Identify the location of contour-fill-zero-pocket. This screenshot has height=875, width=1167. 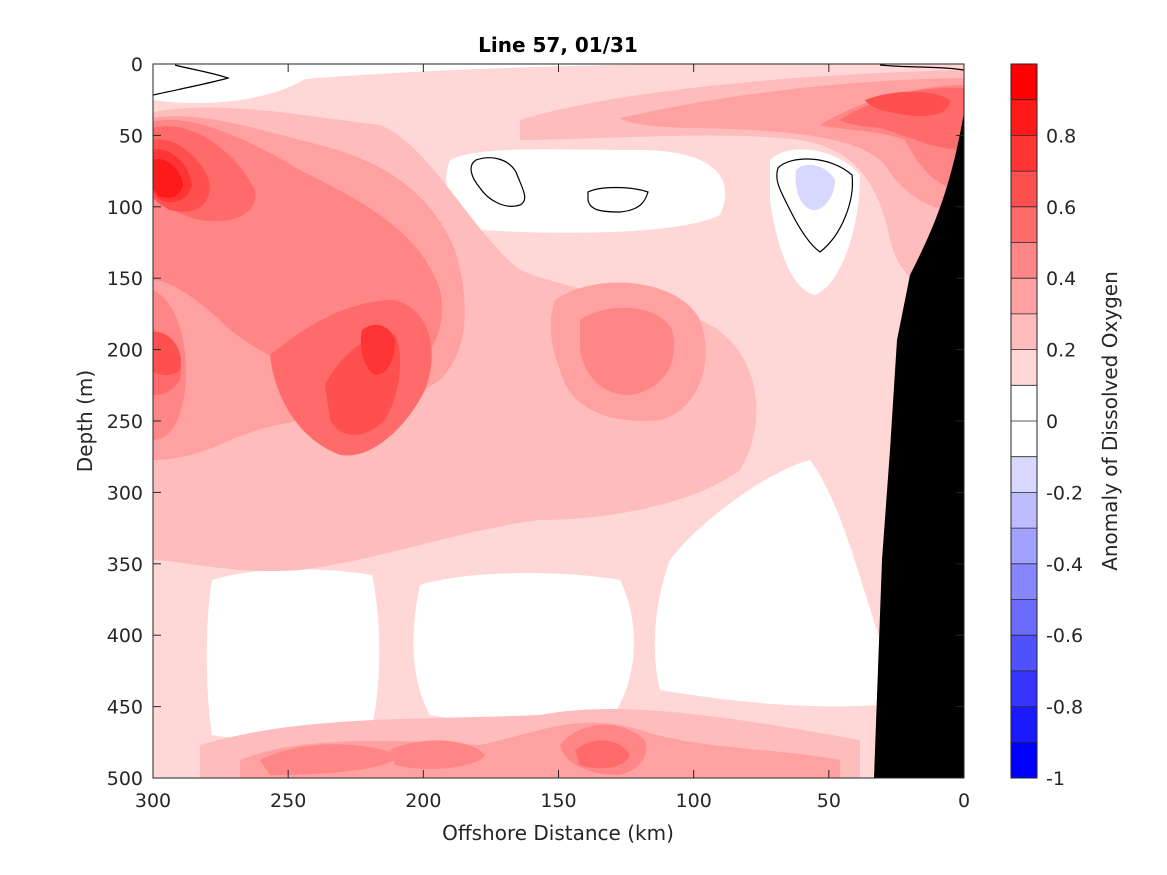
(815, 222).